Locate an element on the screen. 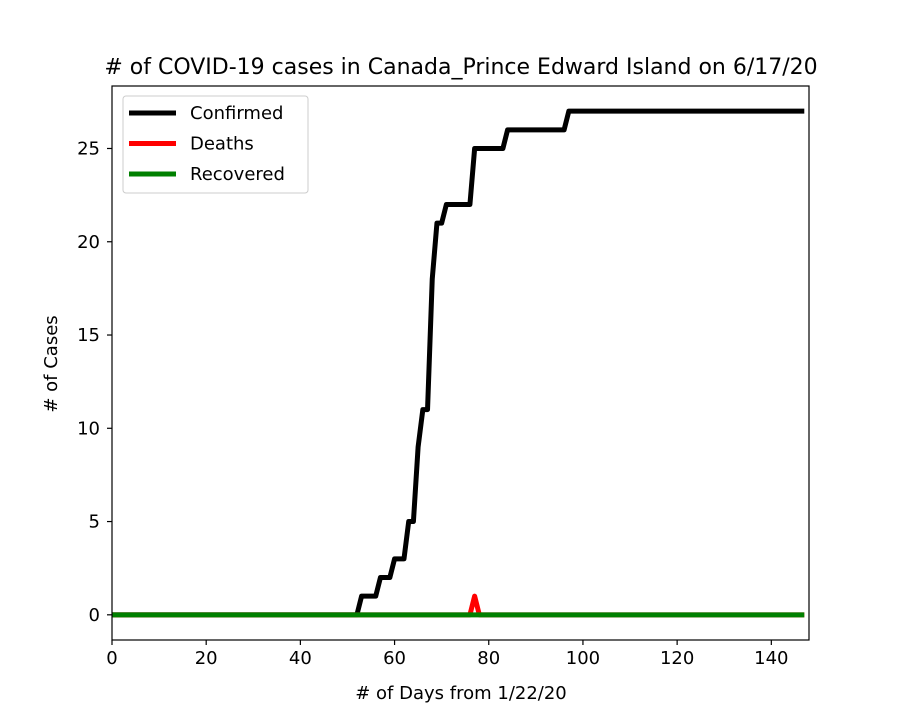 The image size is (899, 720). y-tick-label: 20 is located at coordinates (88, 242).